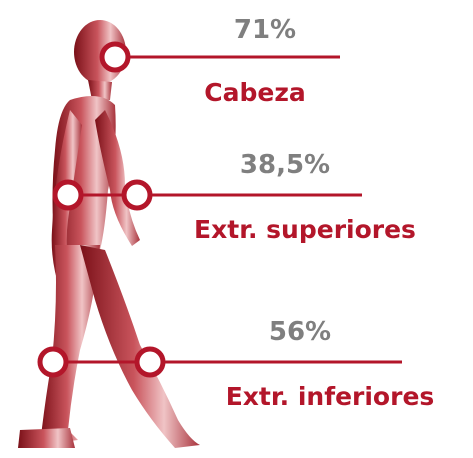 The width and height of the screenshot is (473, 458). I want to click on percent: 38,5%, so click(285, 165).